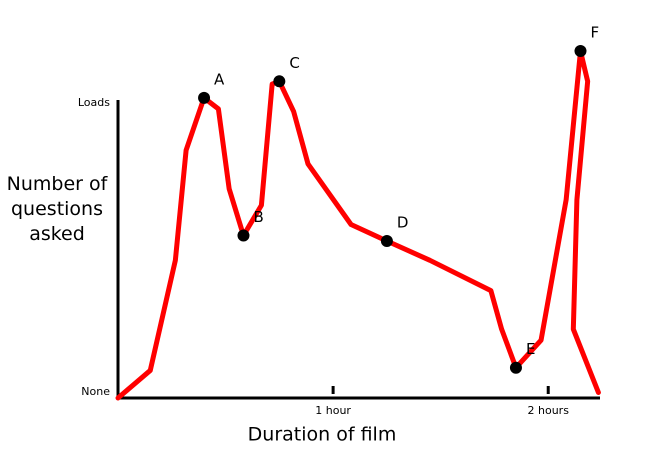 This screenshot has height=469, width=650. Describe the element at coordinates (322, 435) in the screenshot. I see `x-axis-label: Duration of film` at that location.